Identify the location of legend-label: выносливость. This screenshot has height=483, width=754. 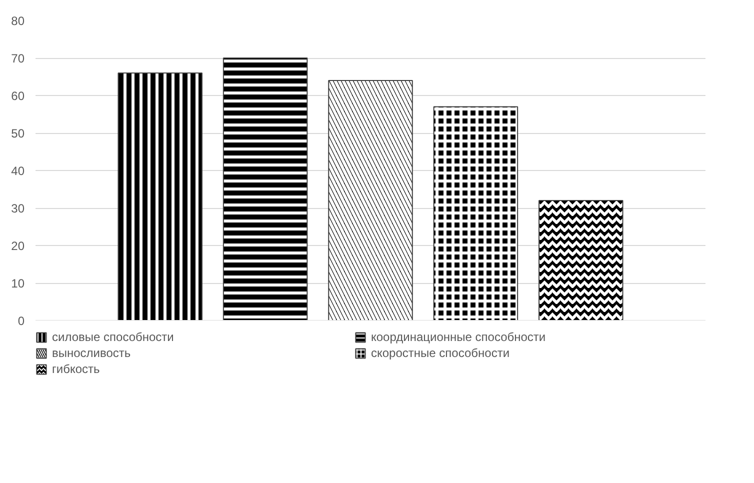
(92, 353).